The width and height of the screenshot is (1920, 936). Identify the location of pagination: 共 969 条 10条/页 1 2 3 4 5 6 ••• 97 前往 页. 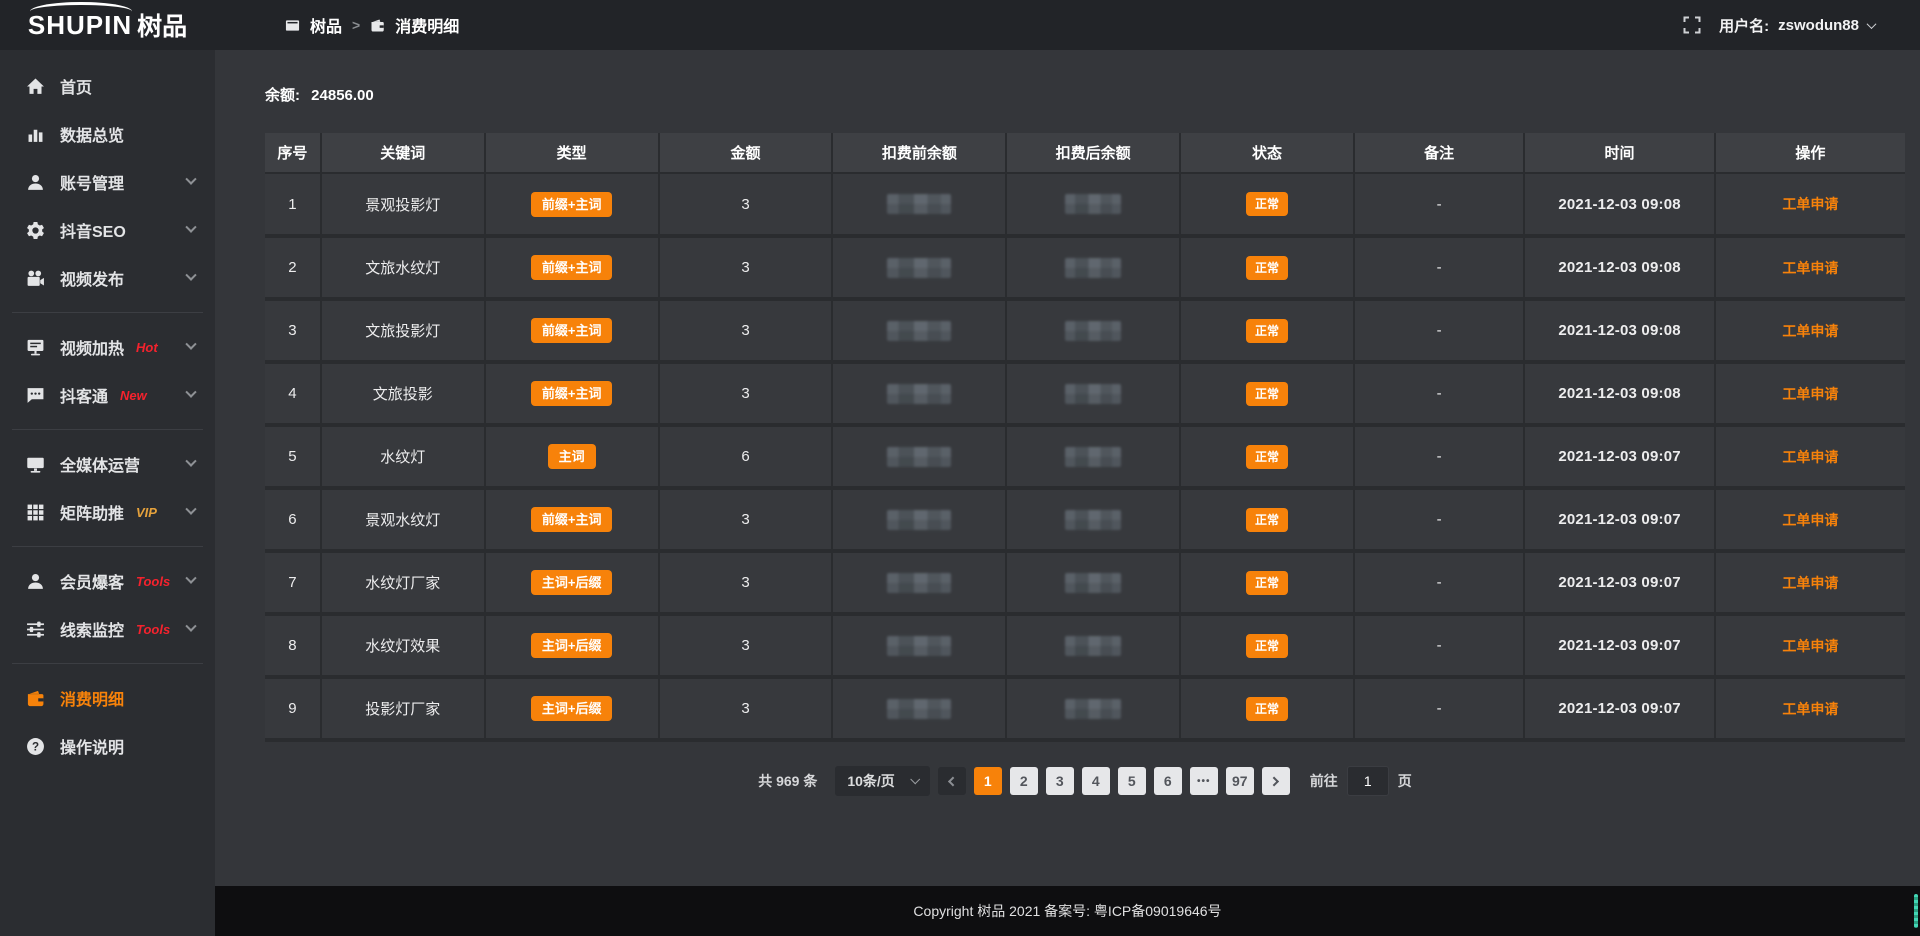
(1085, 781).